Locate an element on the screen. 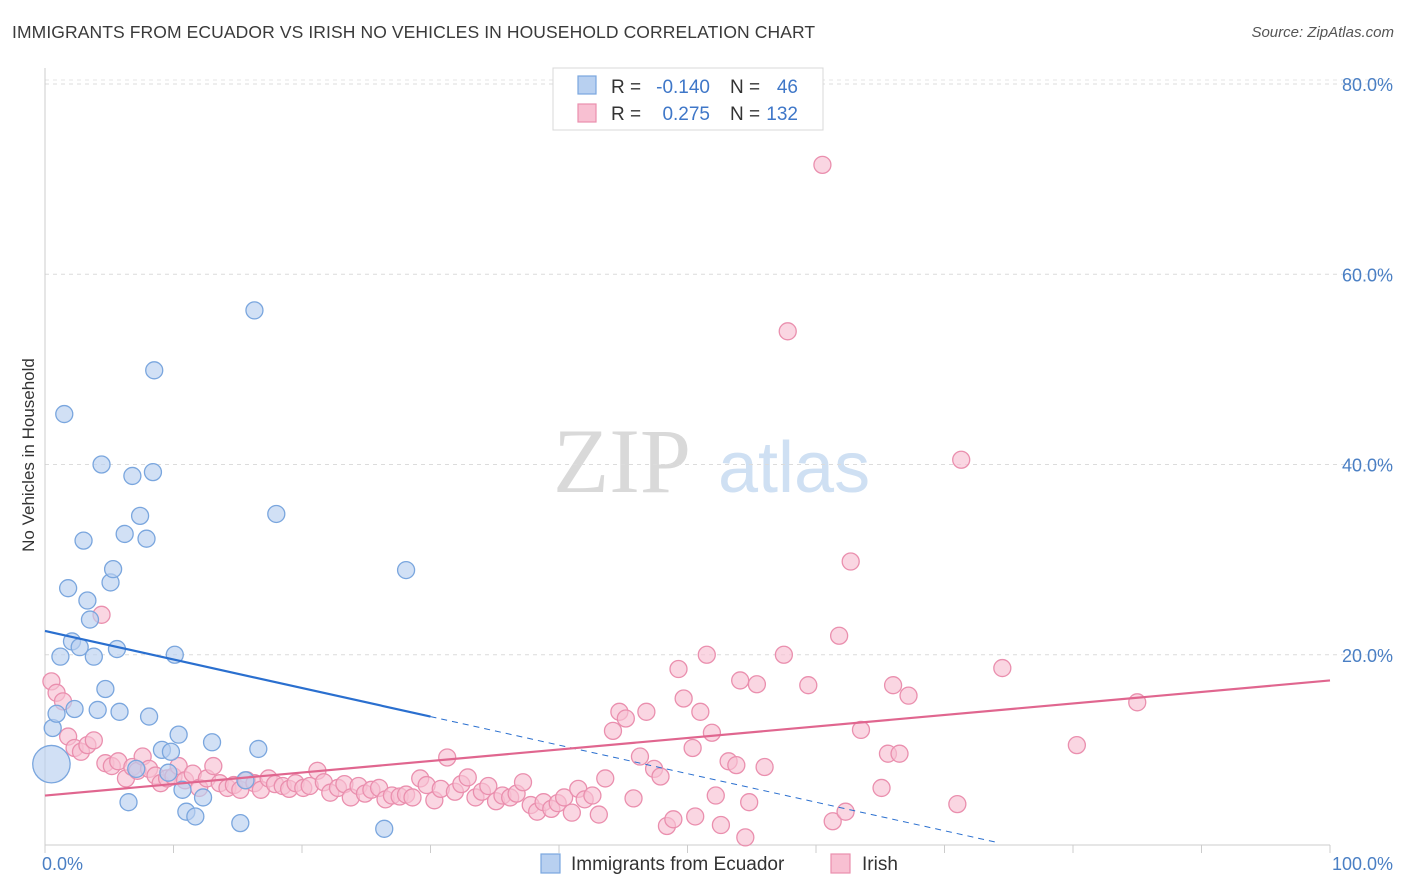  bottom-legend: Immigrants from Ecuador Irish is located at coordinates (719, 864).